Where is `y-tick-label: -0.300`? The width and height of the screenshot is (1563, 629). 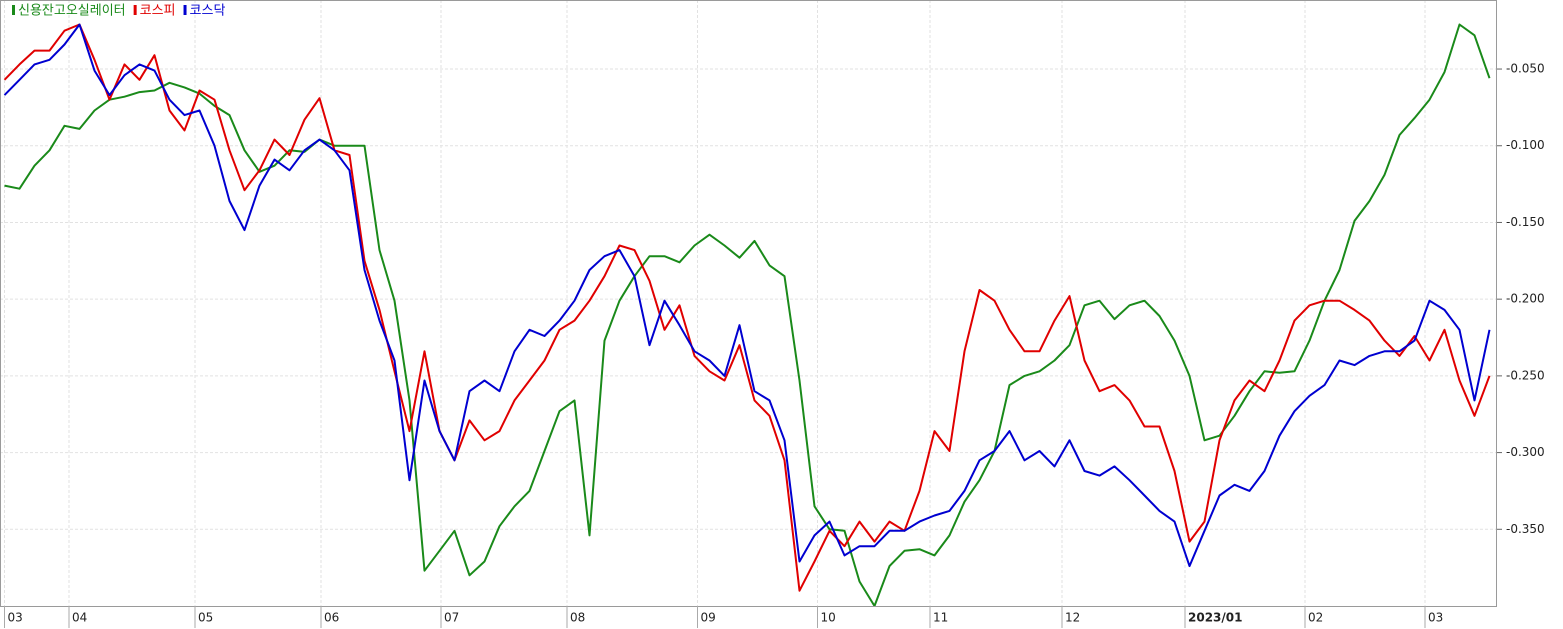 y-tick-label: -0.300 is located at coordinates (1525, 452).